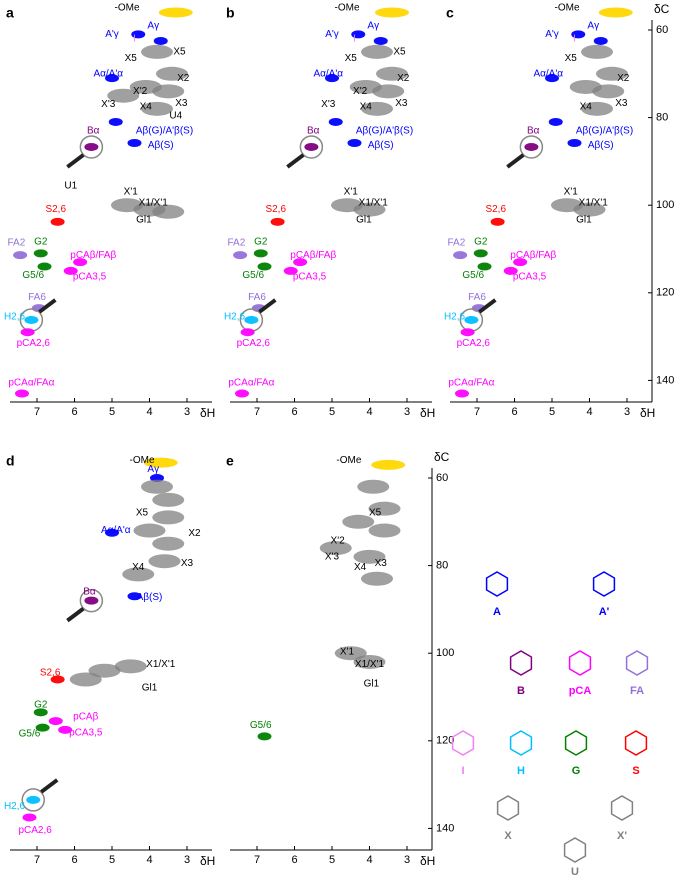 Image resolution: width=685 pixels, height=883 pixels. I want to click on y-tick-label: 60, so click(442, 478).